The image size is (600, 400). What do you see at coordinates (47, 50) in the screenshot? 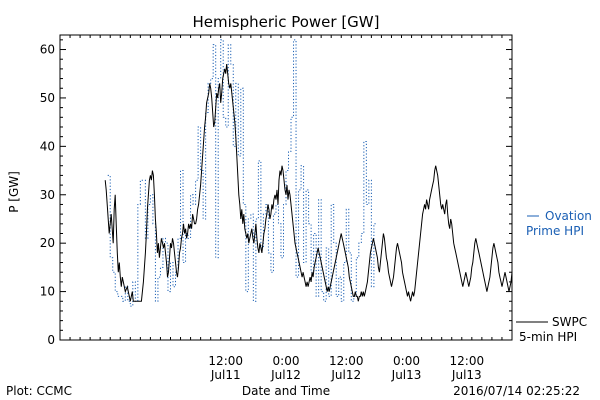
I see `y-tick-label: 60` at bounding box center [47, 50].